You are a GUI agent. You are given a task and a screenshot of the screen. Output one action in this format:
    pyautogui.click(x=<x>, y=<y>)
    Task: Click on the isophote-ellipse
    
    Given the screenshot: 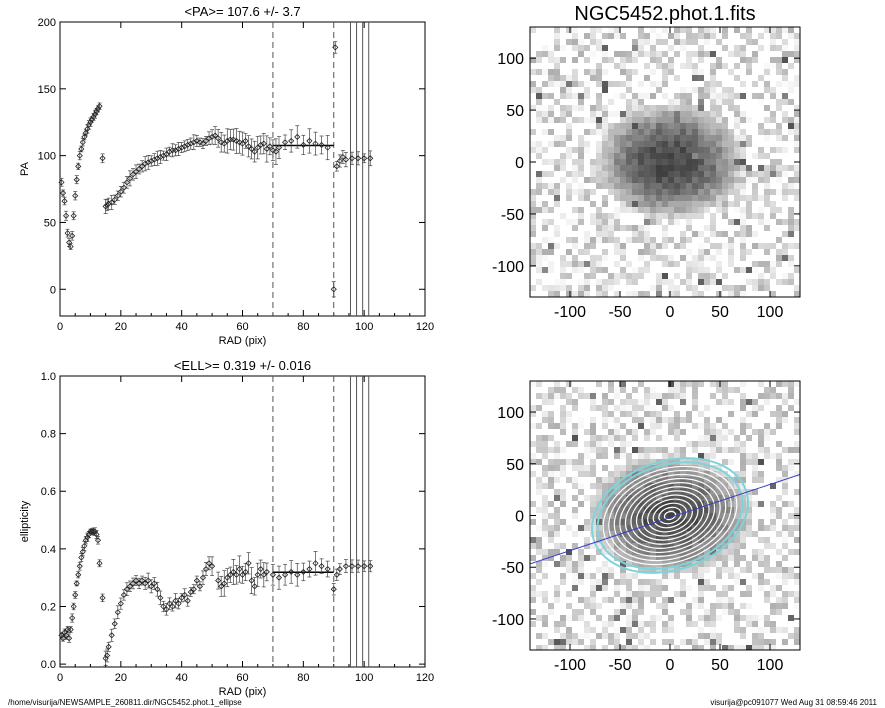 What is the action you would take?
    pyautogui.click(x=670, y=515)
    